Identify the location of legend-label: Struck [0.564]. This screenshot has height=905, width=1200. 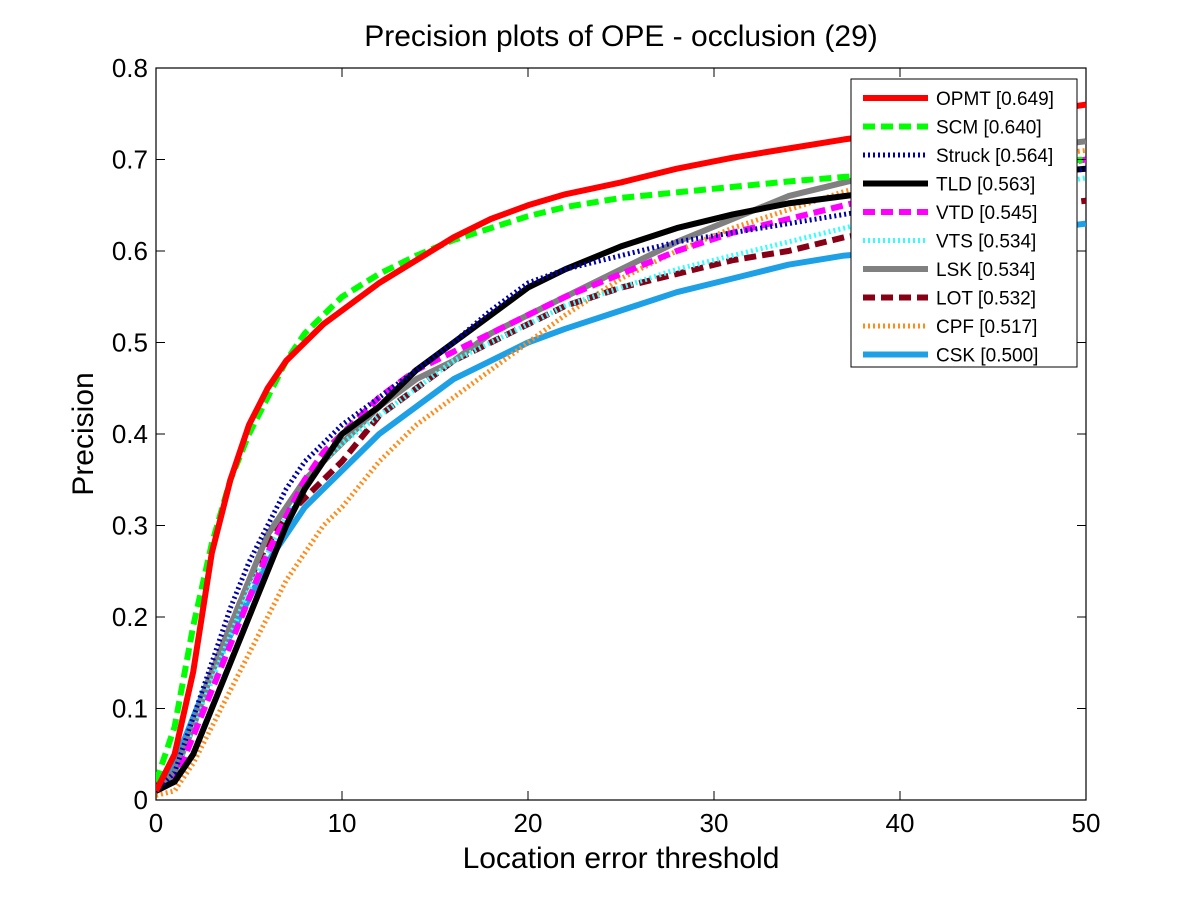
(994, 156).